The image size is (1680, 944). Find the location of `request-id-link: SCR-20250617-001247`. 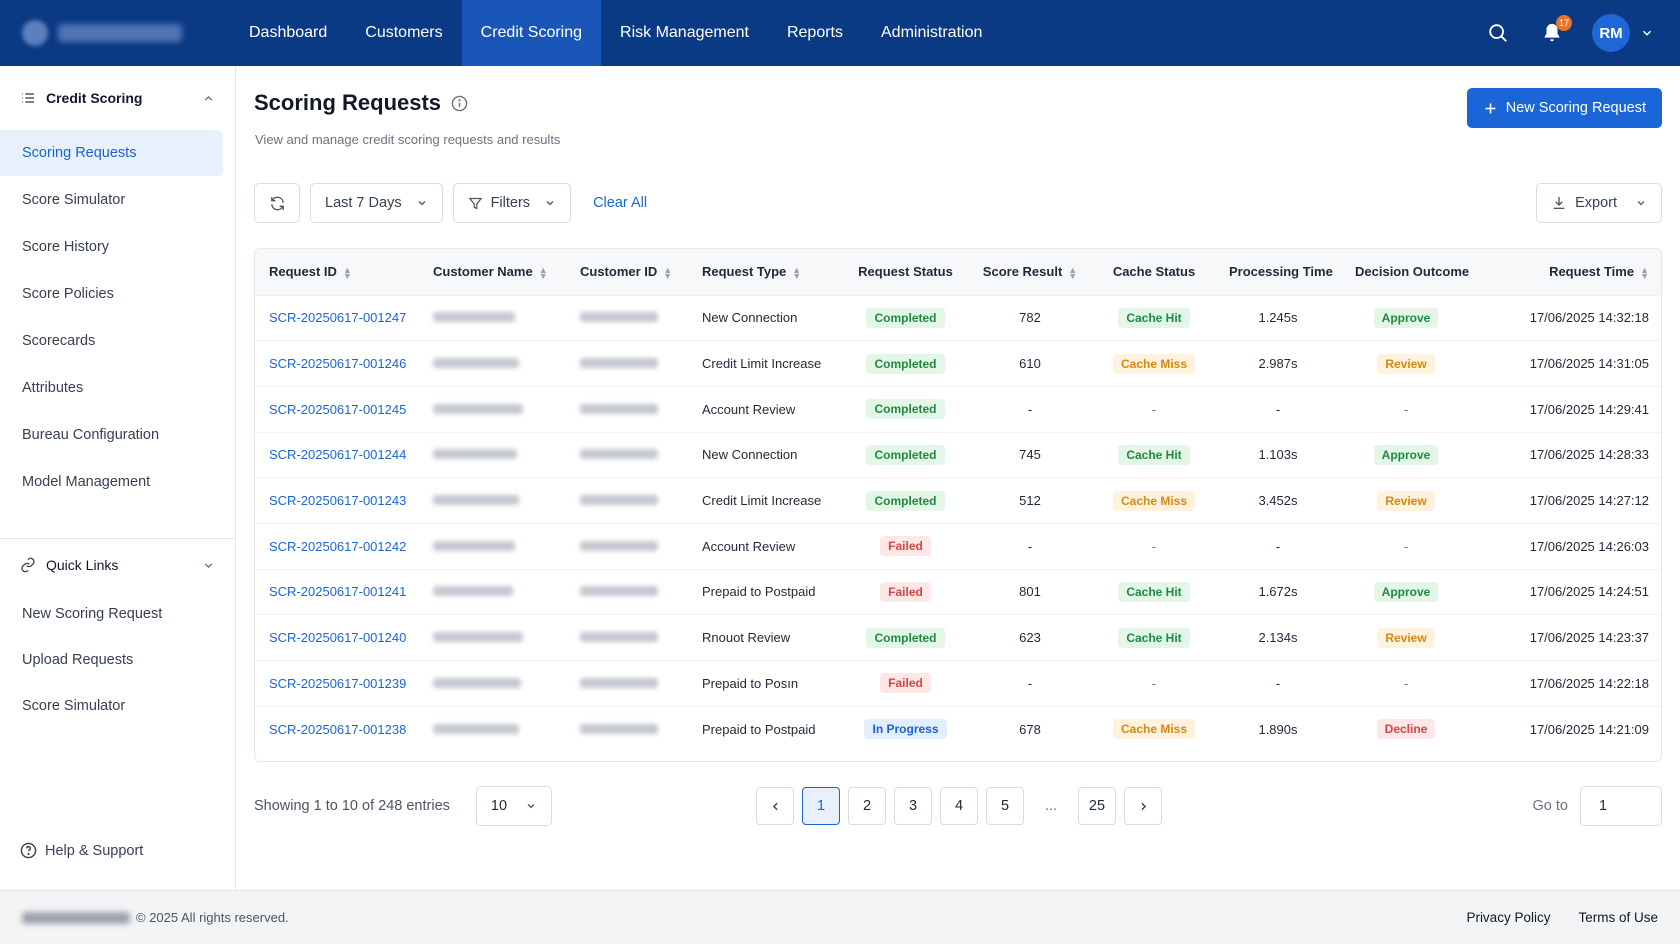

request-id-link: SCR-20250617-001247 is located at coordinates (338, 318).